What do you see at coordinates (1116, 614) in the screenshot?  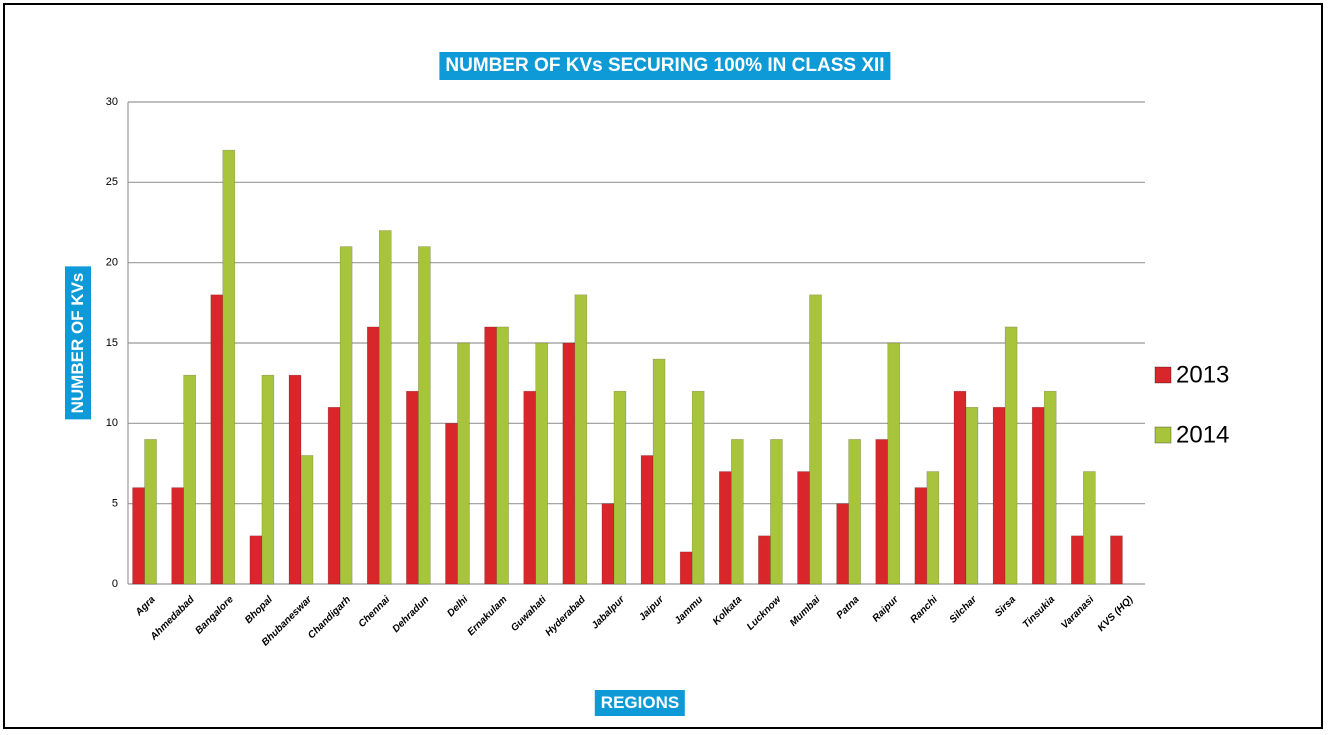 I see `x-tick-label: KVS (HQ)` at bounding box center [1116, 614].